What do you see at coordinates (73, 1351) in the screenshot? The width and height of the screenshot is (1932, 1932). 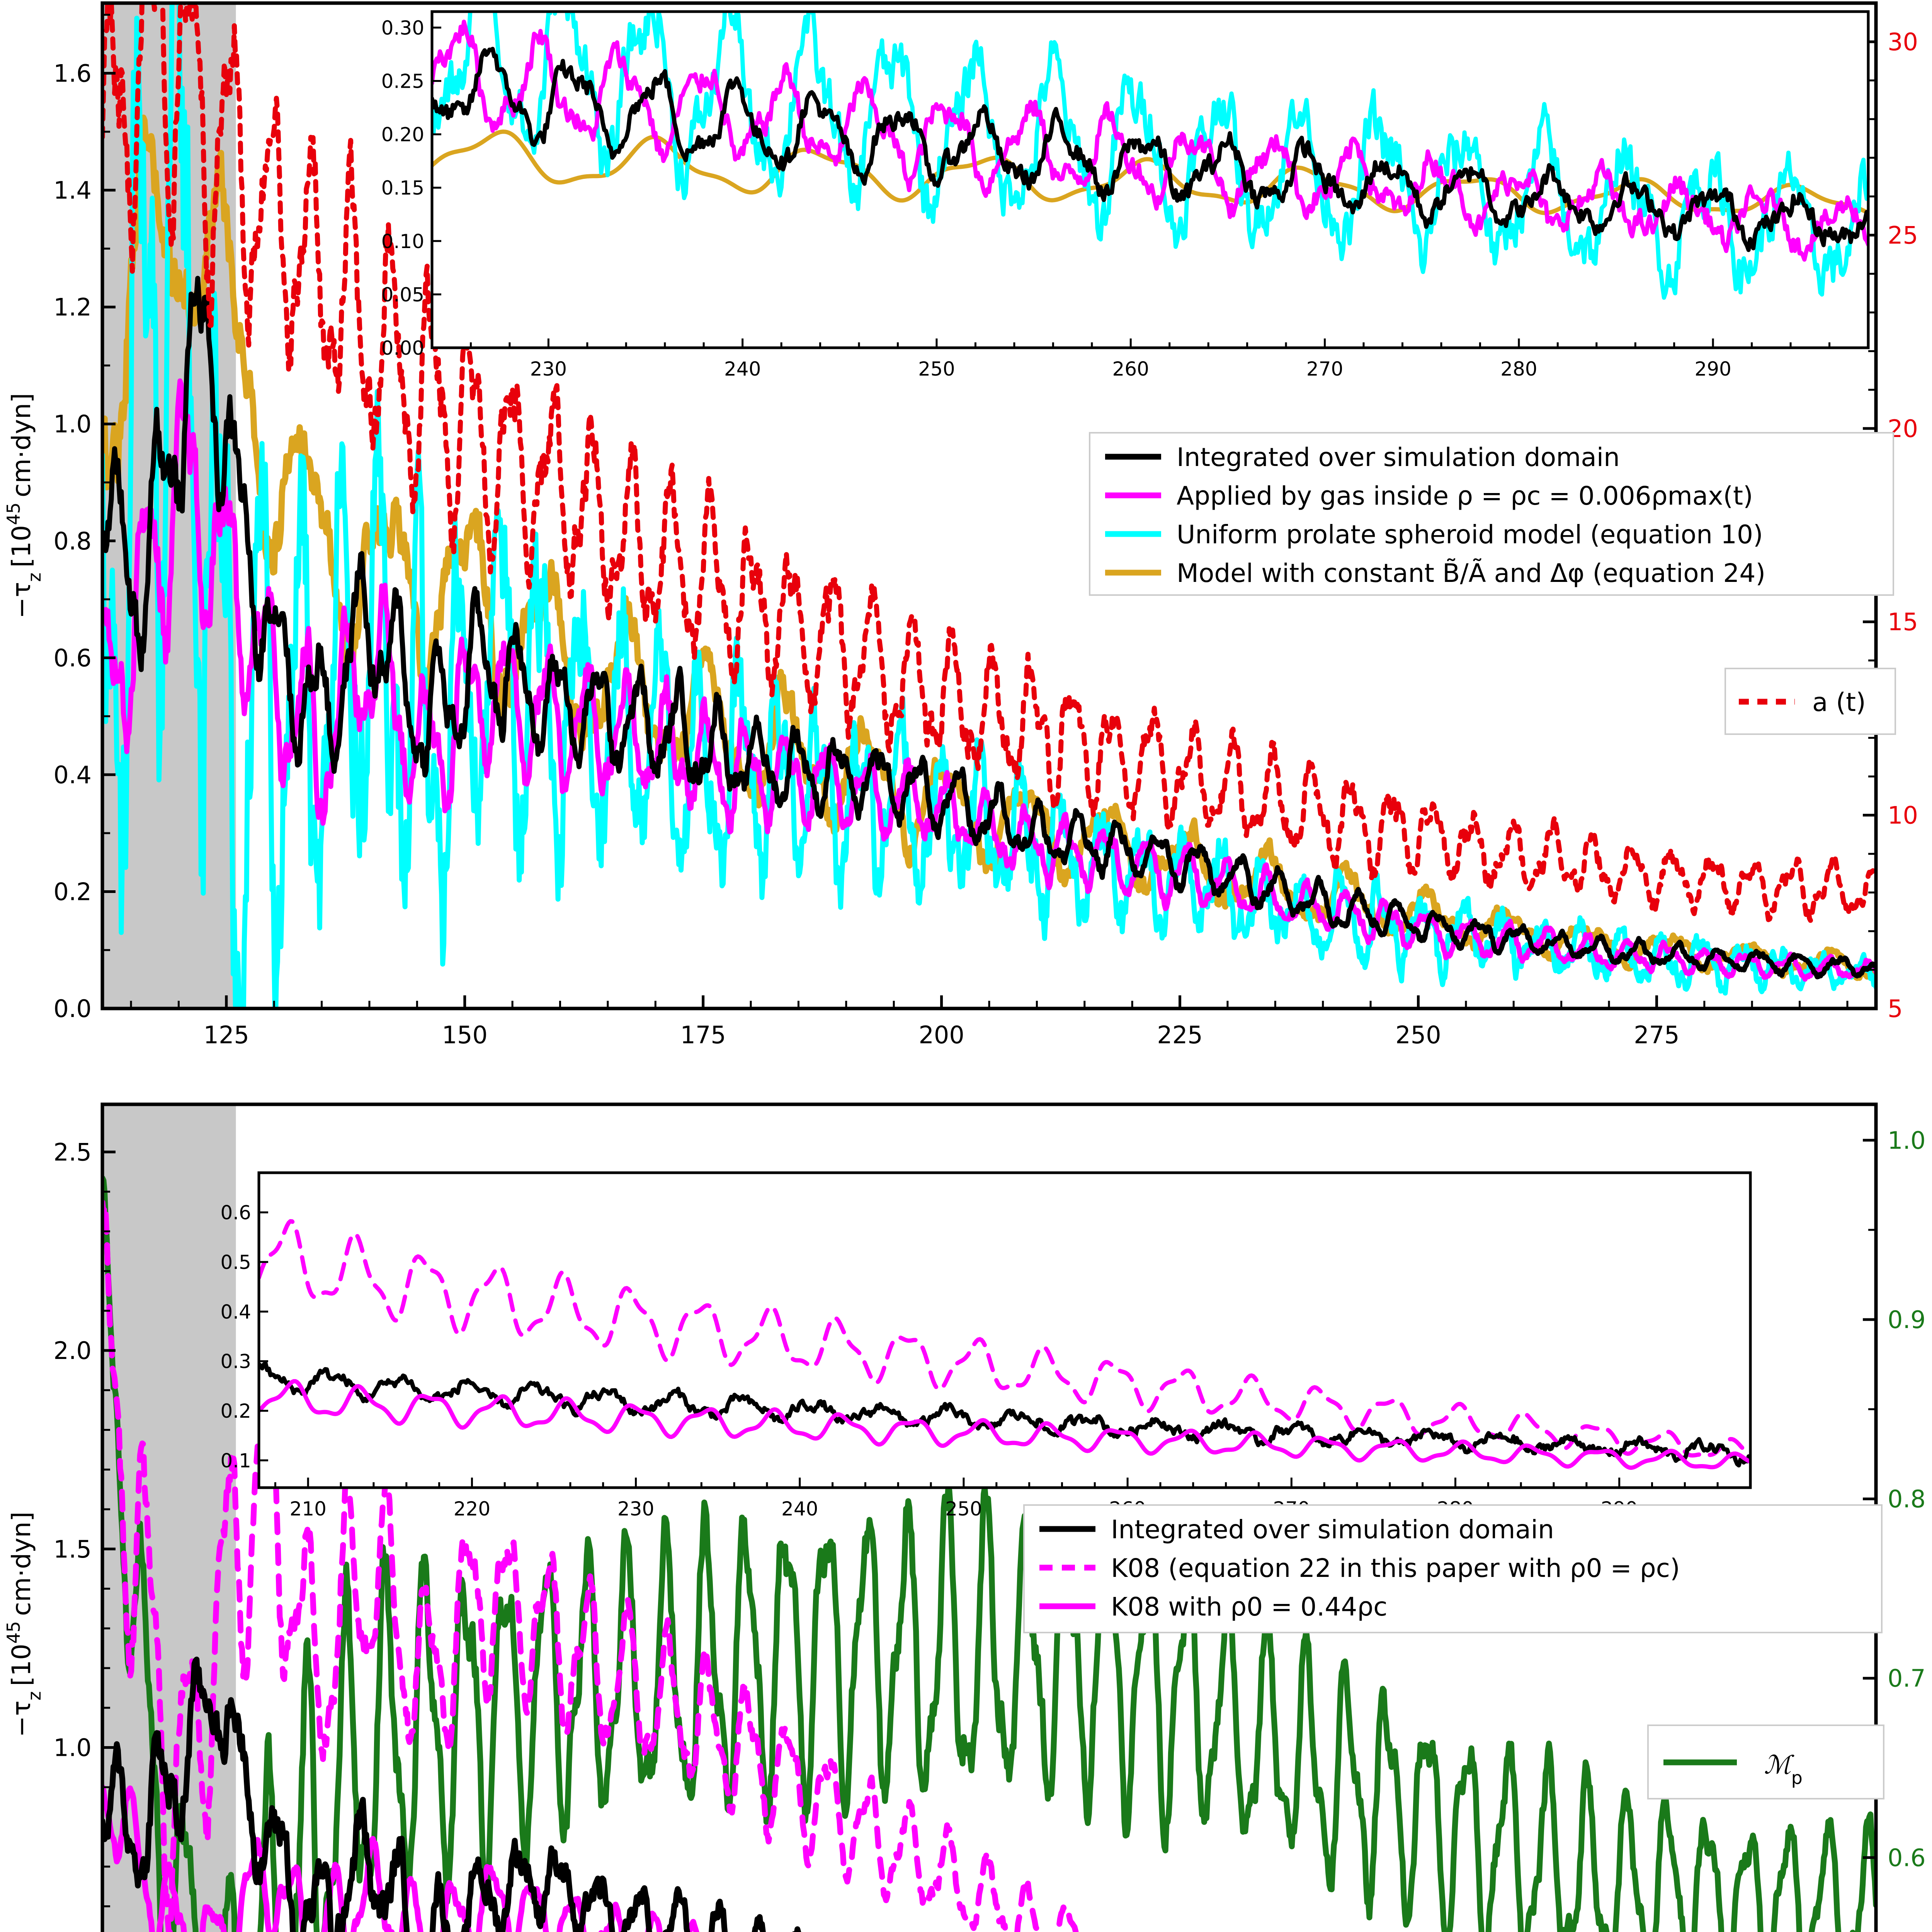 I see `svg-text: 2.0` at bounding box center [73, 1351].